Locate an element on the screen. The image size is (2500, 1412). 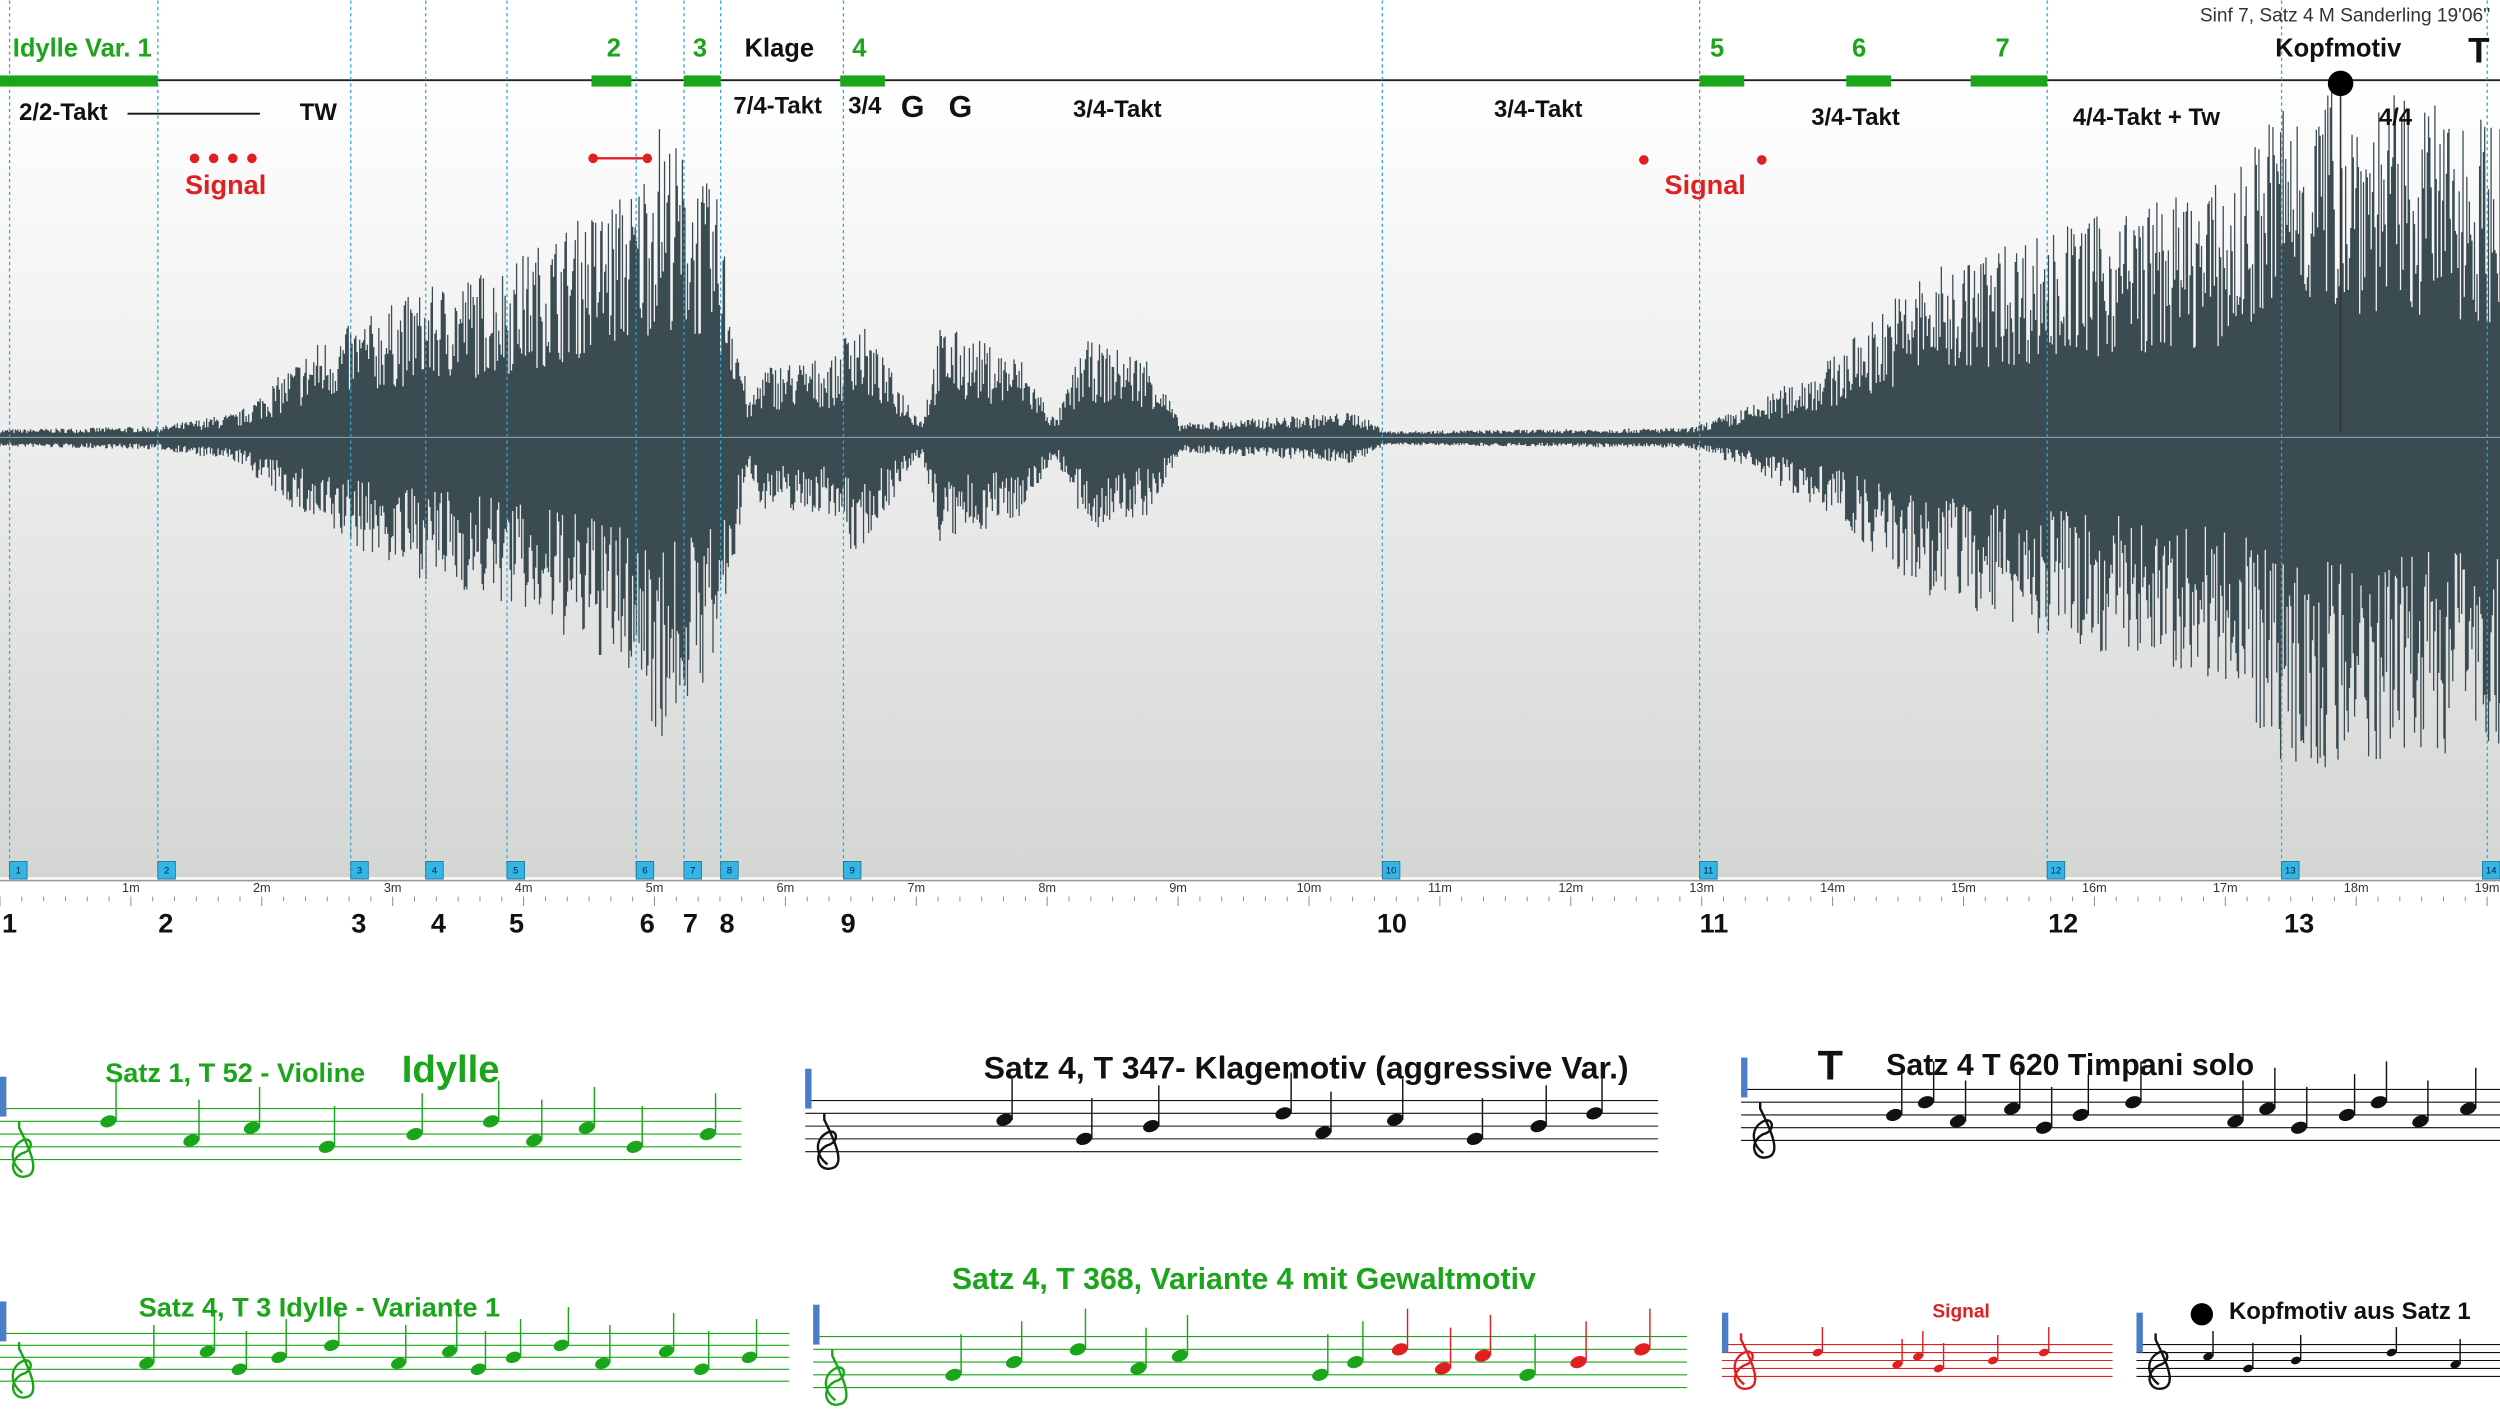
meter-label: 2/2-Takt is located at coordinates (63, 112).